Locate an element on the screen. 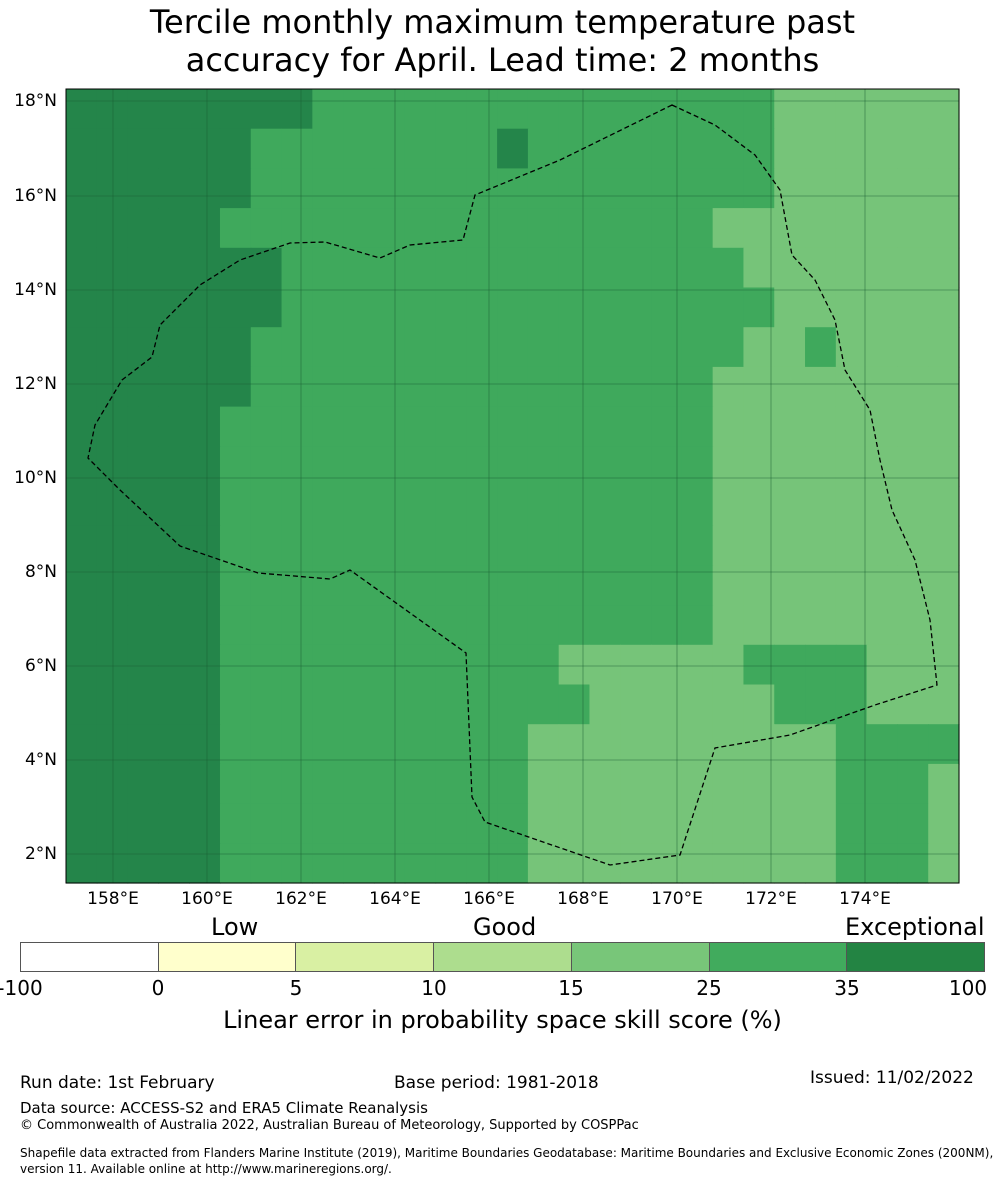  category-low: Low is located at coordinates (235, 927).